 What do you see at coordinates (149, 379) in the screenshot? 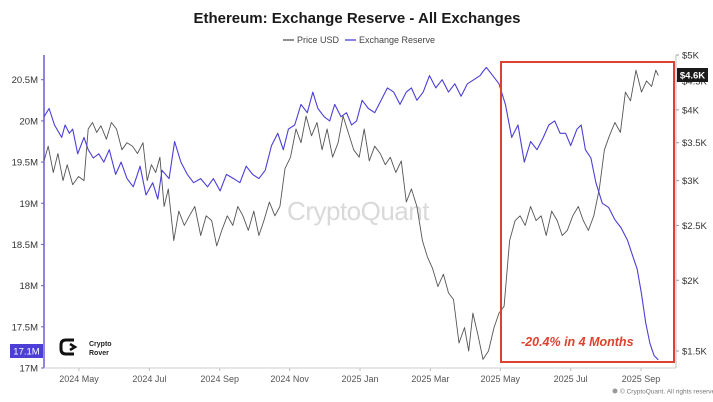
I see `x-axis-tick-label: 2024 Jul` at bounding box center [149, 379].